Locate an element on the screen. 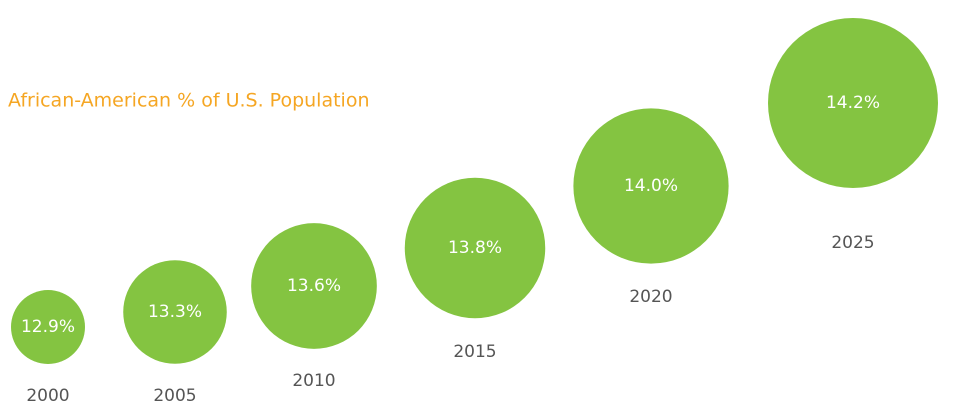  year-label: 2010 is located at coordinates (313, 381).